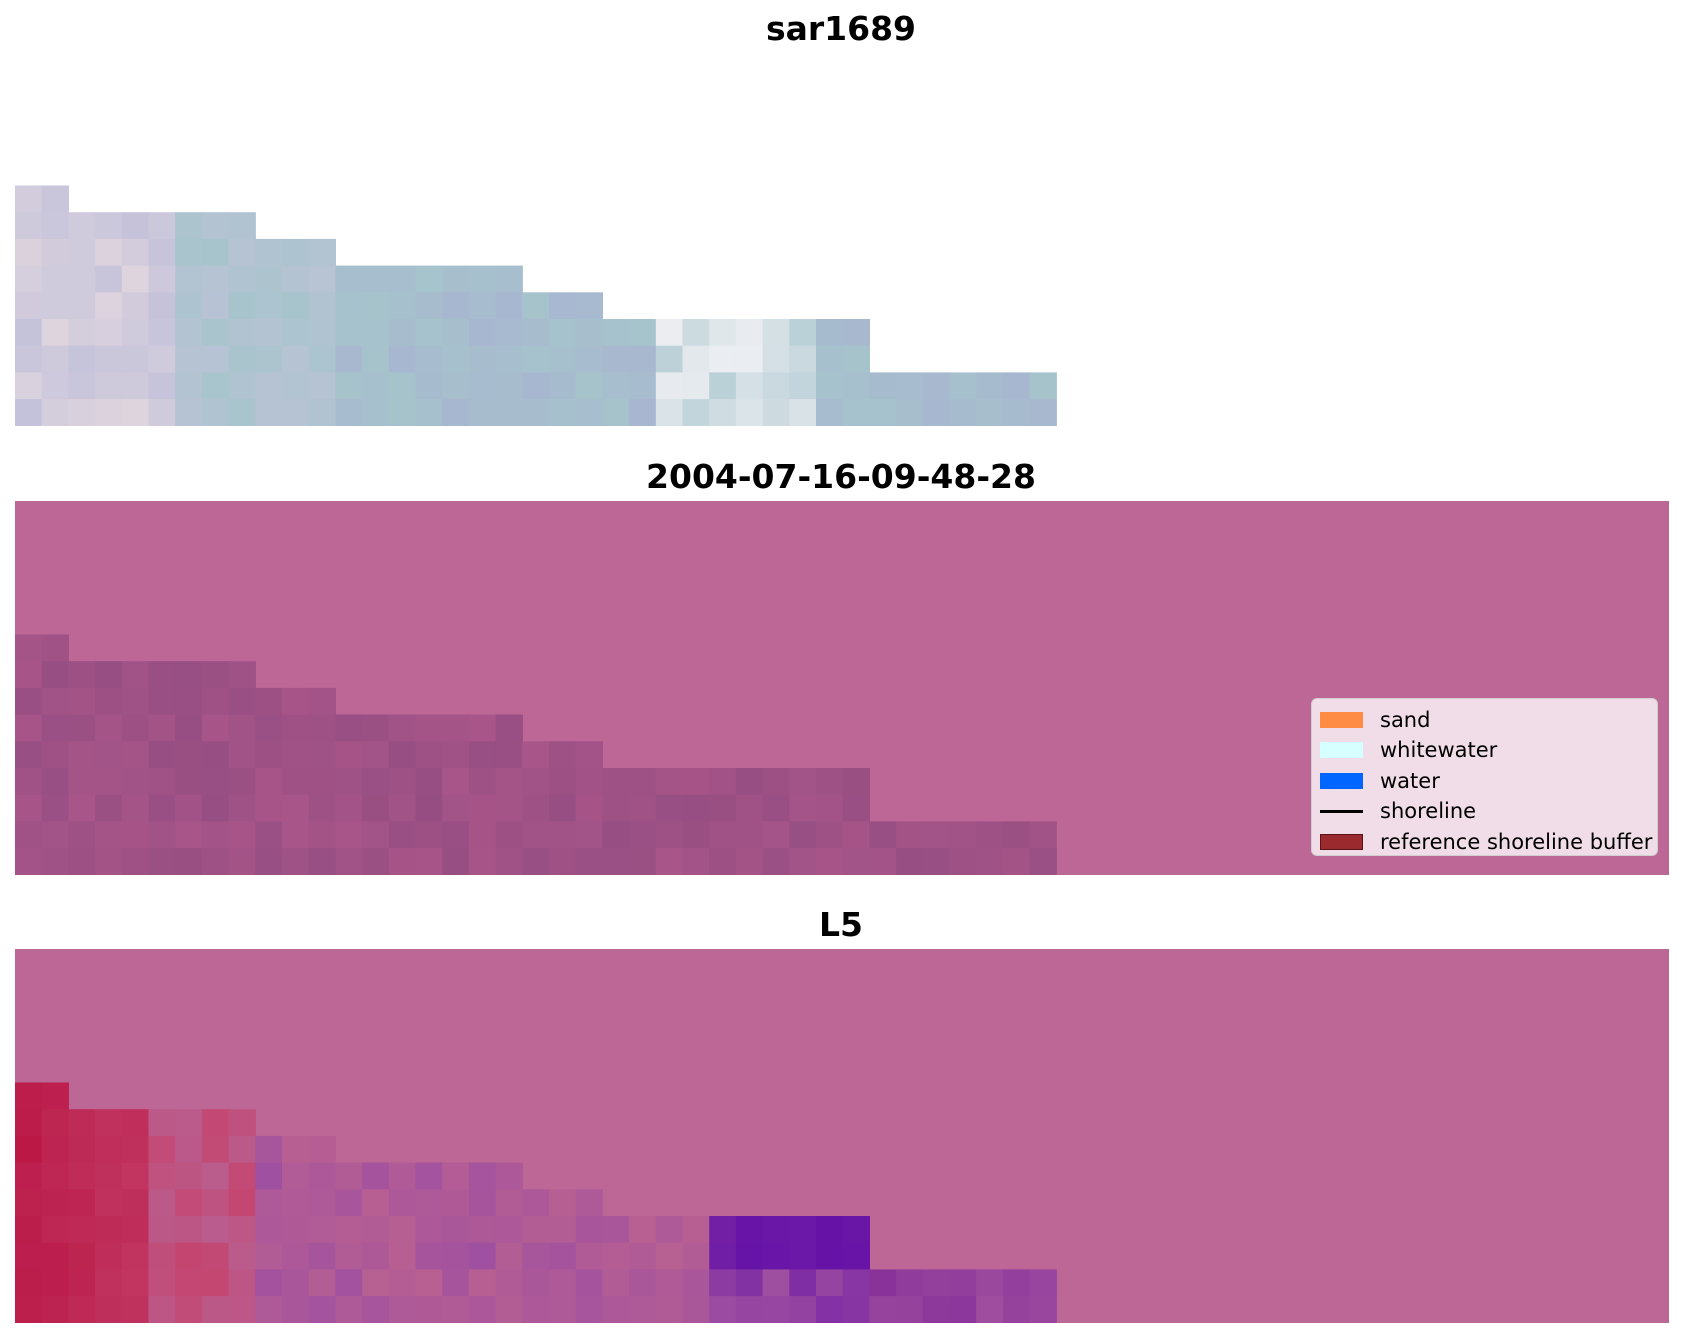 This screenshot has width=1682, height=1337. Describe the element at coordinates (1484, 720) in the screenshot. I see `legend-item-sand: sand` at that location.